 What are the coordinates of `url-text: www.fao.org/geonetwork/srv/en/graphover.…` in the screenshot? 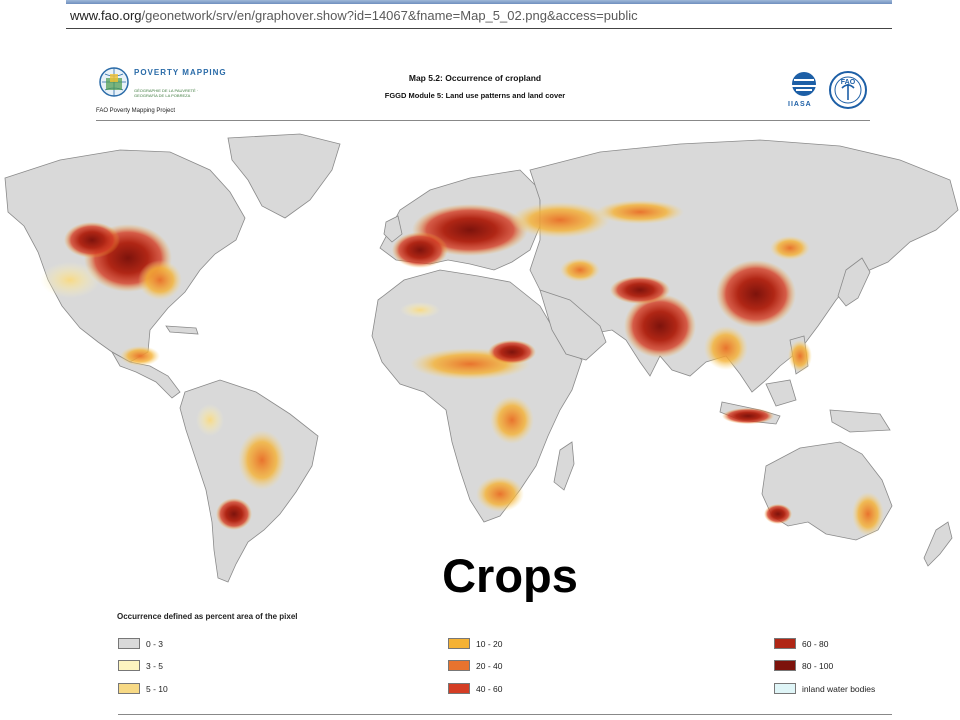 It's located at (354, 15).